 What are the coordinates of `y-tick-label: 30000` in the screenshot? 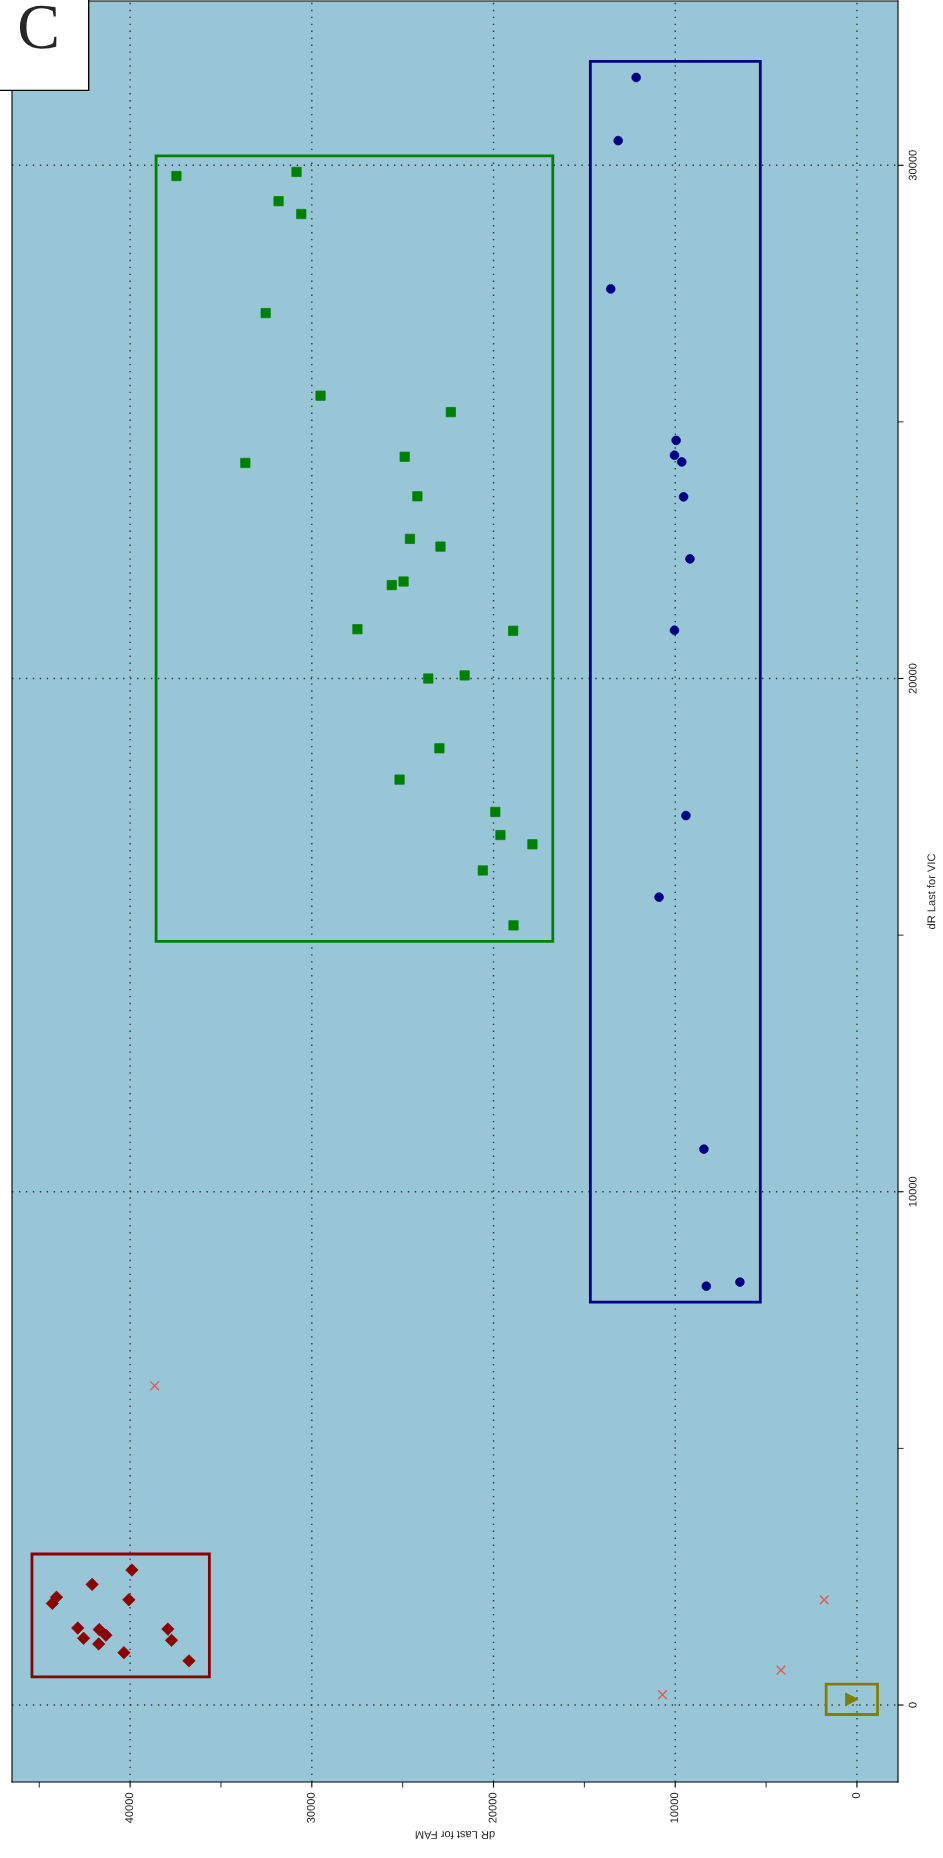 It's located at (912, 165).